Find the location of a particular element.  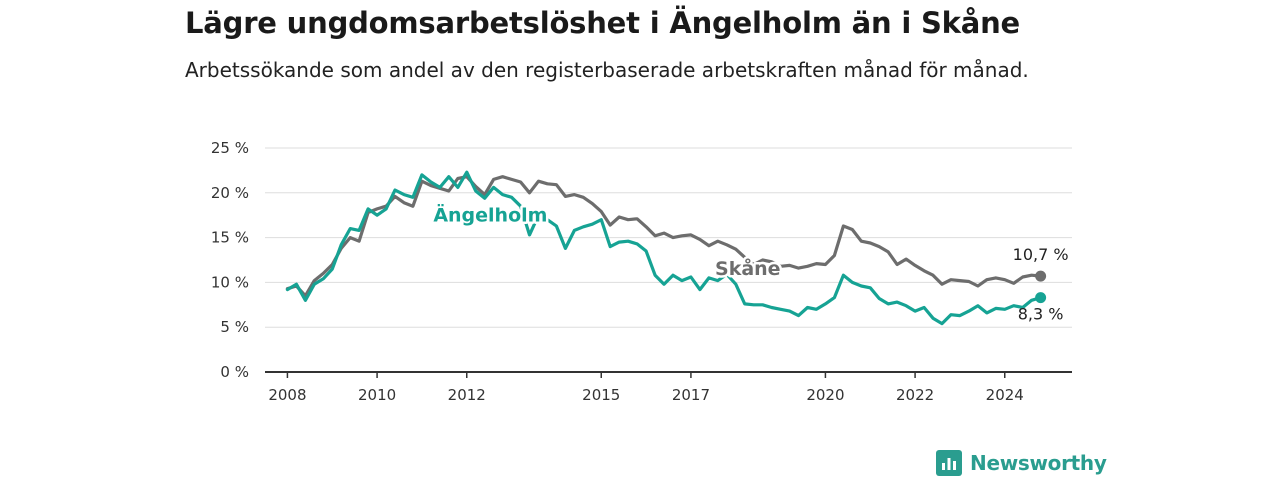

y-tick-label: 0 % is located at coordinates (234, 372).